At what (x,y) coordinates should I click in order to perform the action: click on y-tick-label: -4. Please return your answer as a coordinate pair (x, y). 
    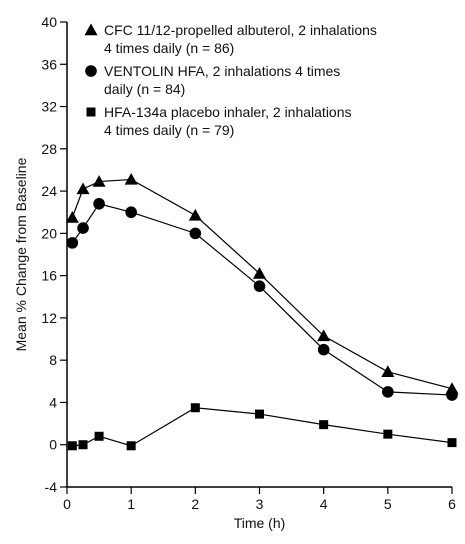
    Looking at the image, I should click on (51, 487).